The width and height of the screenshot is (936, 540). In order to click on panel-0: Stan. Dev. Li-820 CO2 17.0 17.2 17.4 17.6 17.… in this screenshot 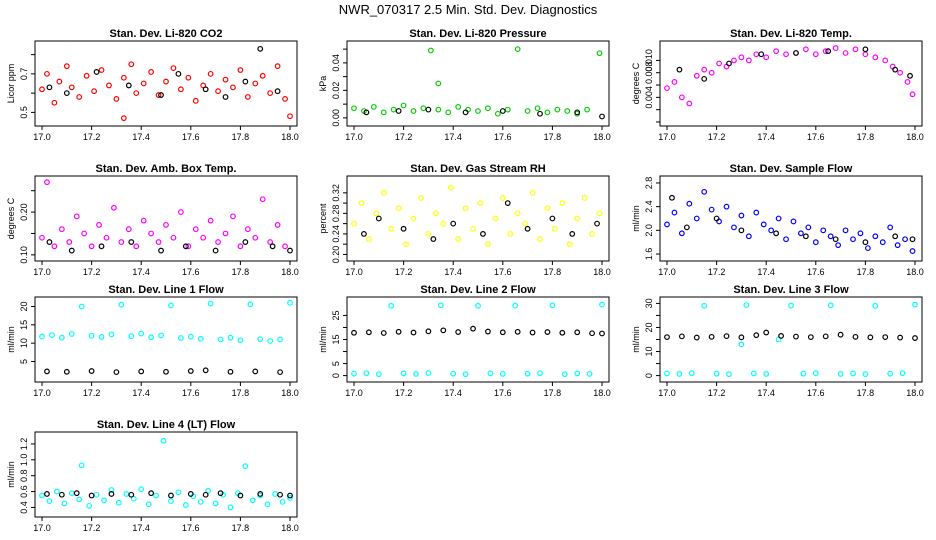, I will do `click(152, 85)`.